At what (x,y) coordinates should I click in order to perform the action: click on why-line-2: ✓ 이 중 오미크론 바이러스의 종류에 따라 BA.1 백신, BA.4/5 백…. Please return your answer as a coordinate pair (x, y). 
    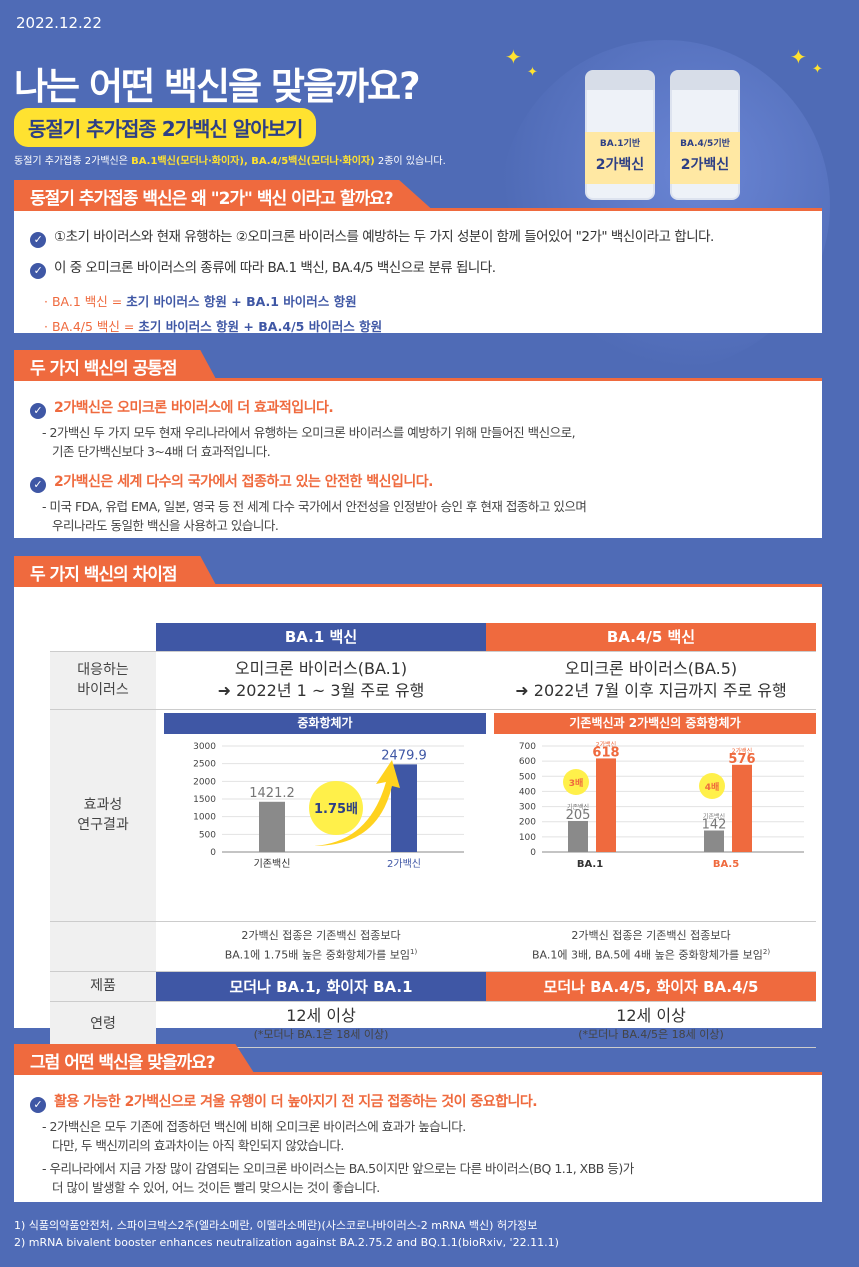
    Looking at the image, I should click on (426, 267).